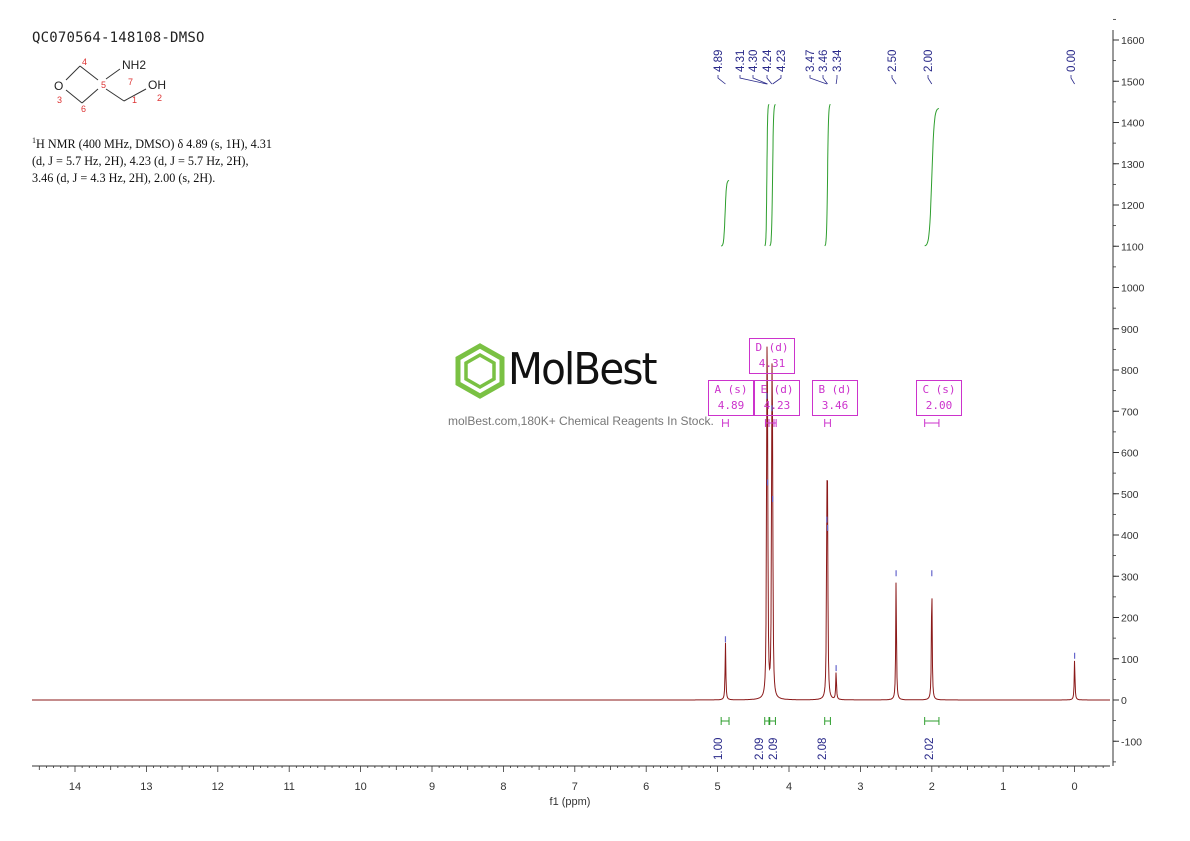 The image size is (1190, 841). Describe the element at coordinates (824, 61) in the screenshot. I see `peak-pick-label: 3.46` at that location.